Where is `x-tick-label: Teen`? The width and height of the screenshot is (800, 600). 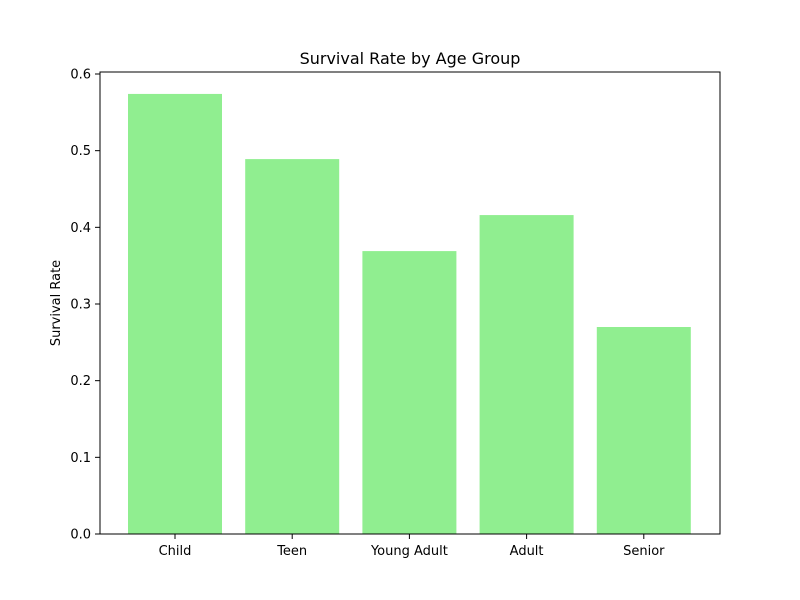
x-tick-label: Teen is located at coordinates (291, 551).